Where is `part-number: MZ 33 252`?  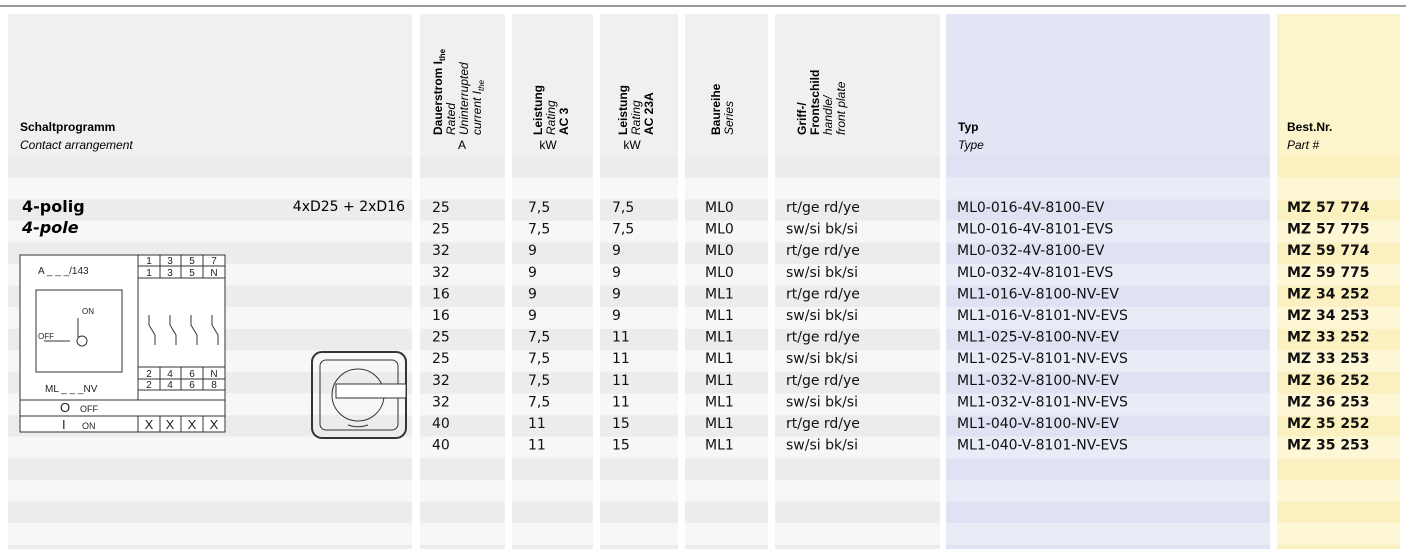 part-number: MZ 33 252 is located at coordinates (1328, 338).